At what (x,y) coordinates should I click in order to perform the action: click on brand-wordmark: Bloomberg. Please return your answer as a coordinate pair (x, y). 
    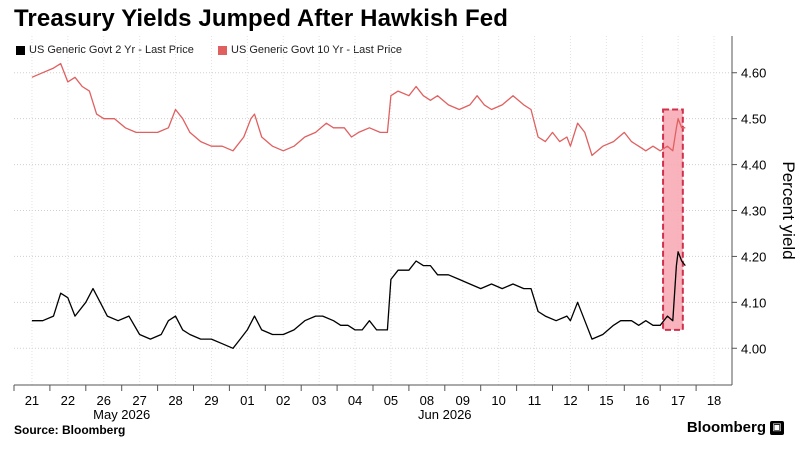
    Looking at the image, I should click on (726, 427).